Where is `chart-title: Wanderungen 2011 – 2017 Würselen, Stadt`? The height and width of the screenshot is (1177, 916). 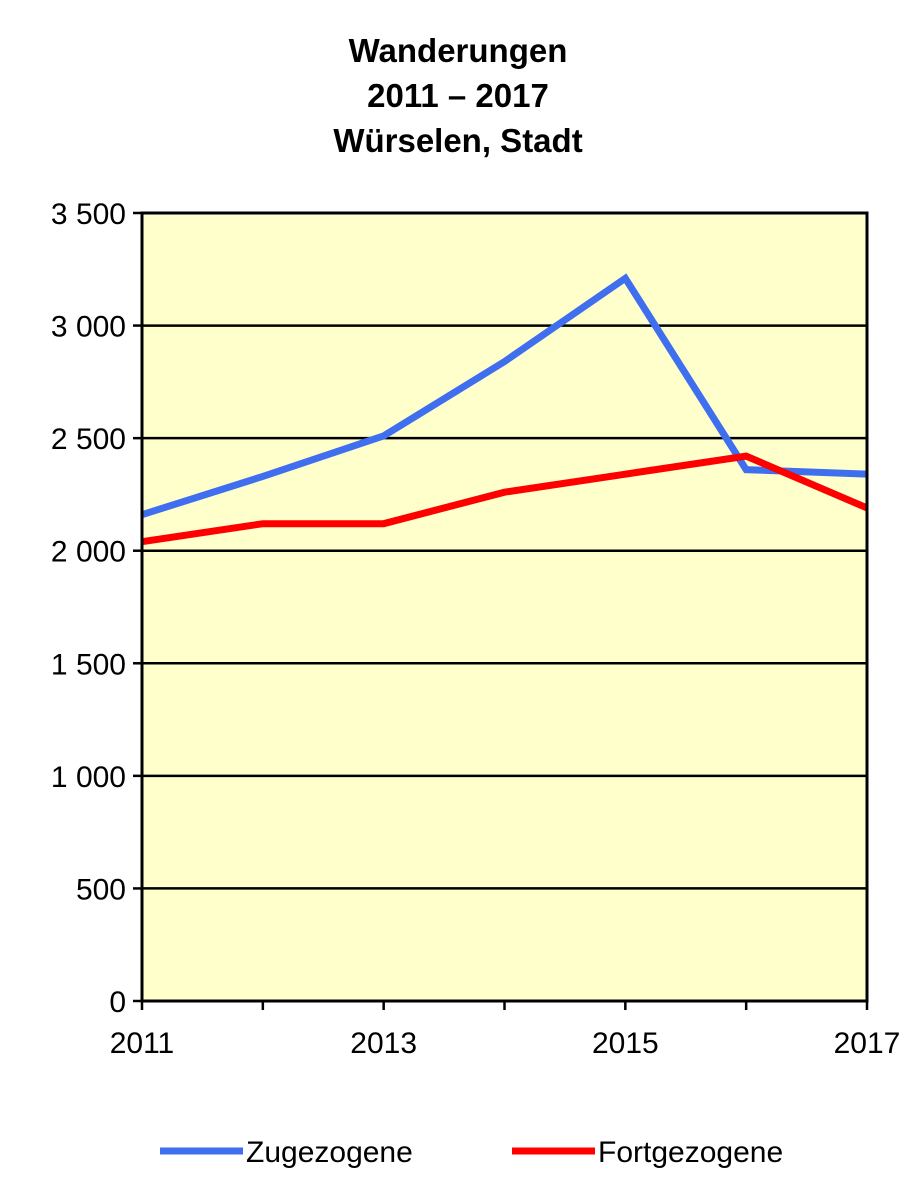 chart-title: Wanderungen 2011 – 2017 Würselen, Stadt is located at coordinates (458, 95).